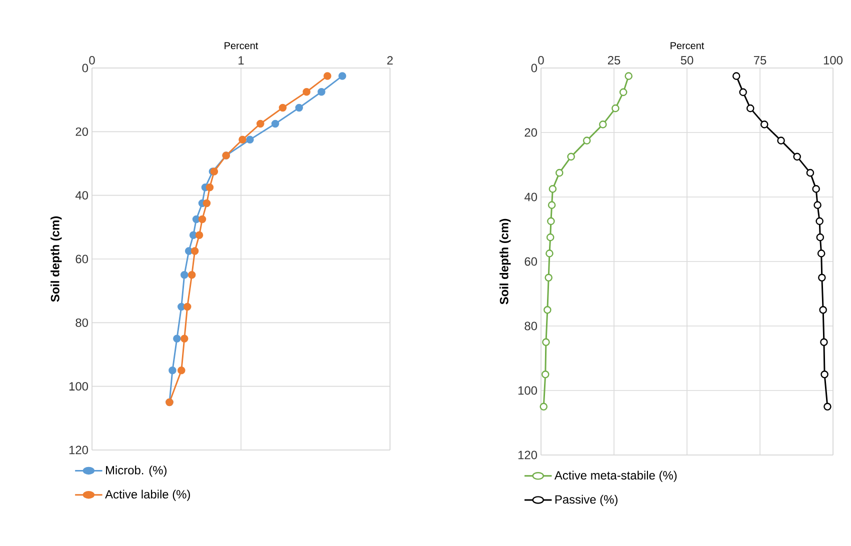 The image size is (851, 546). What do you see at coordinates (760, 60) in the screenshot?
I see `x-tick-label: 75` at bounding box center [760, 60].